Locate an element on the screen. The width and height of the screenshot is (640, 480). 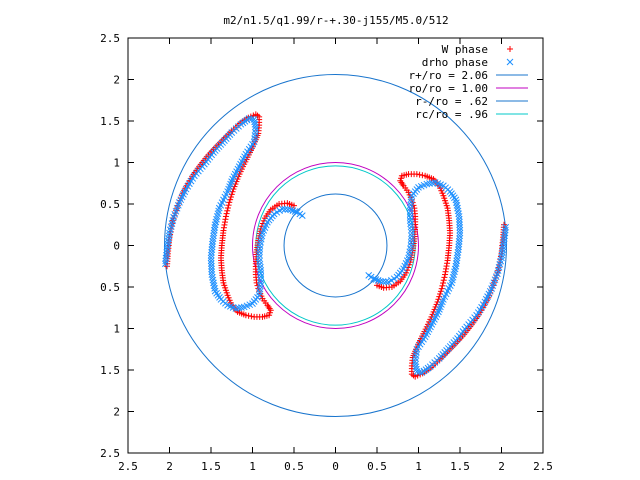
legend-label: ro/ro = 1.00 is located at coordinates (448, 88).